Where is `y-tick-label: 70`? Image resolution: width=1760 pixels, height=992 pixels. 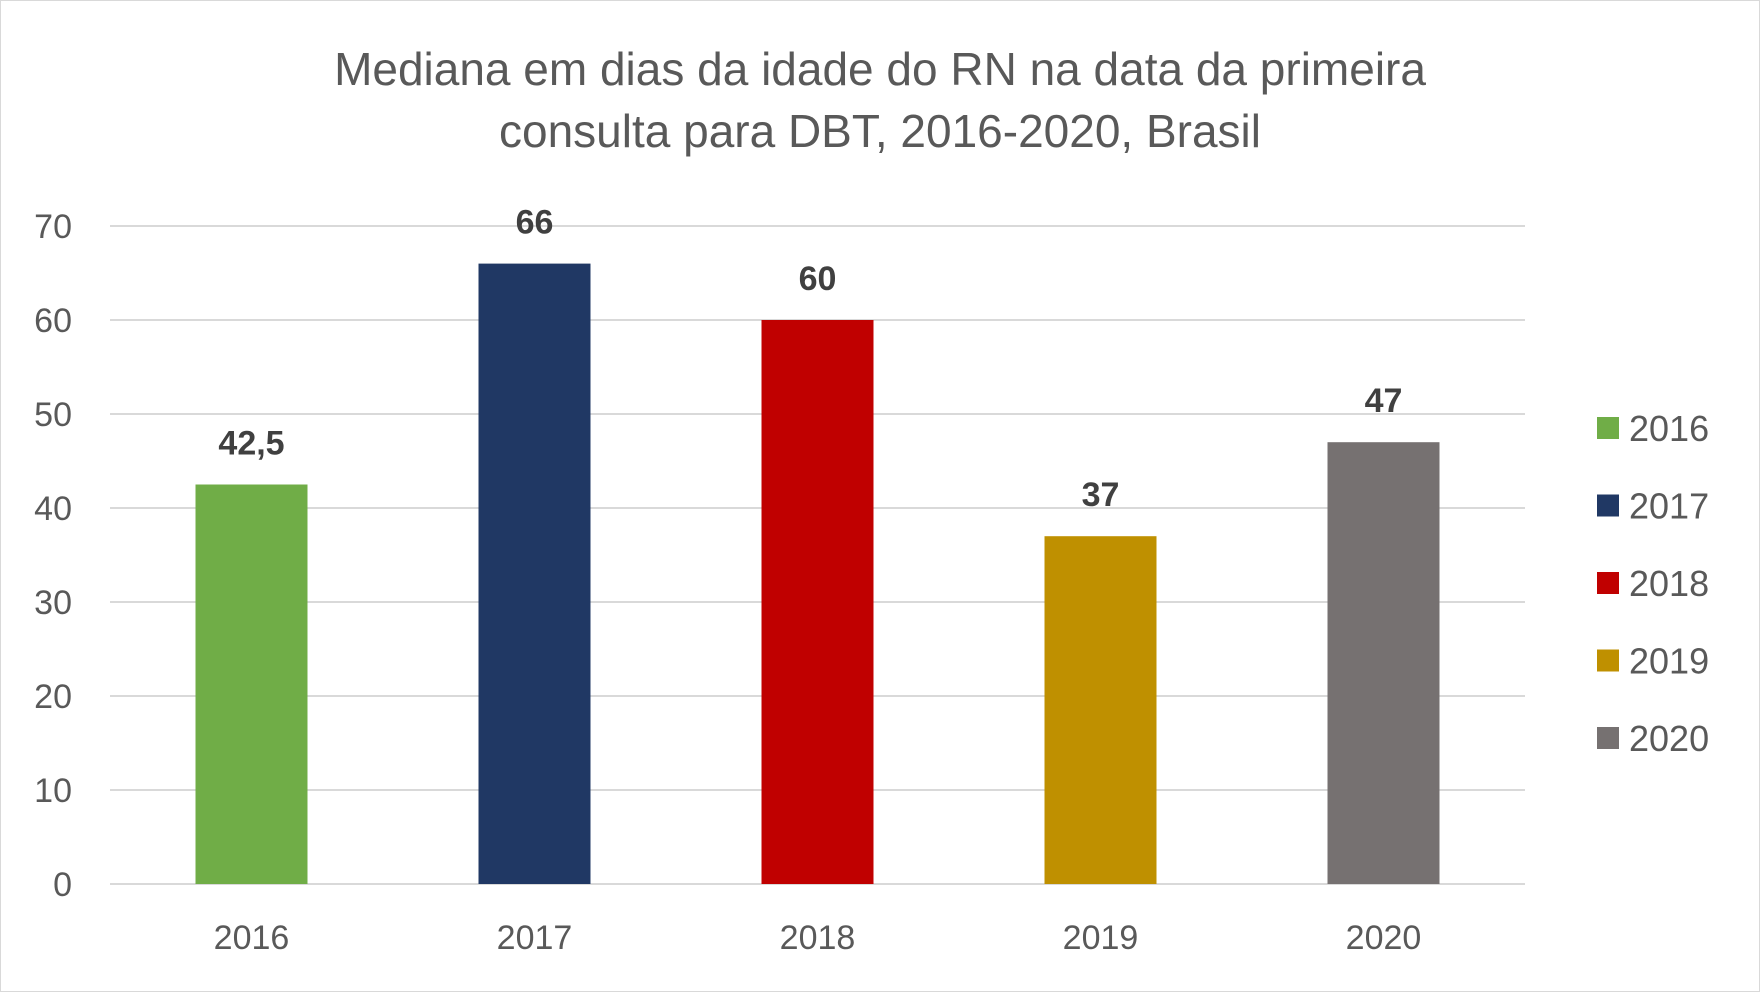 y-tick-label: 70 is located at coordinates (53, 227).